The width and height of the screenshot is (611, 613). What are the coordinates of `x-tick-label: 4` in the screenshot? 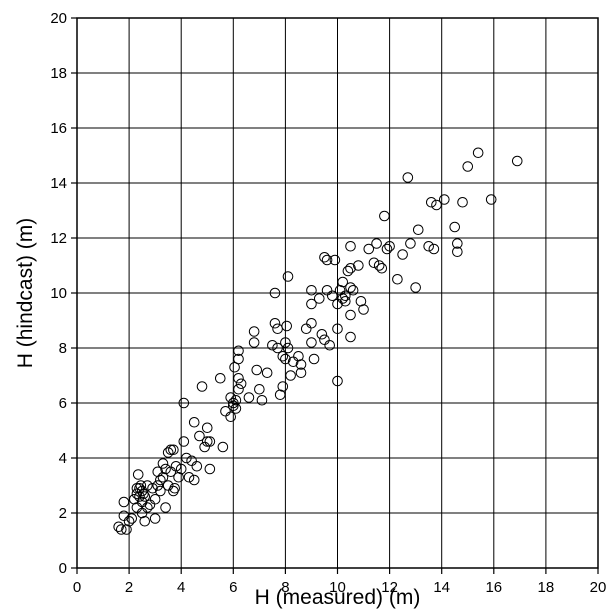 It's located at (181, 587).